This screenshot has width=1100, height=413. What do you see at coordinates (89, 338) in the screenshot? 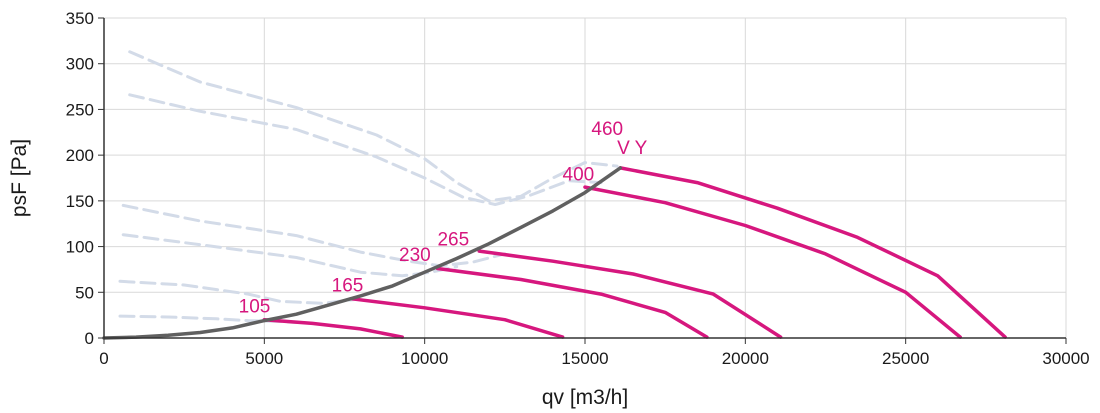
I see `y-tick-label: 0` at bounding box center [89, 338].